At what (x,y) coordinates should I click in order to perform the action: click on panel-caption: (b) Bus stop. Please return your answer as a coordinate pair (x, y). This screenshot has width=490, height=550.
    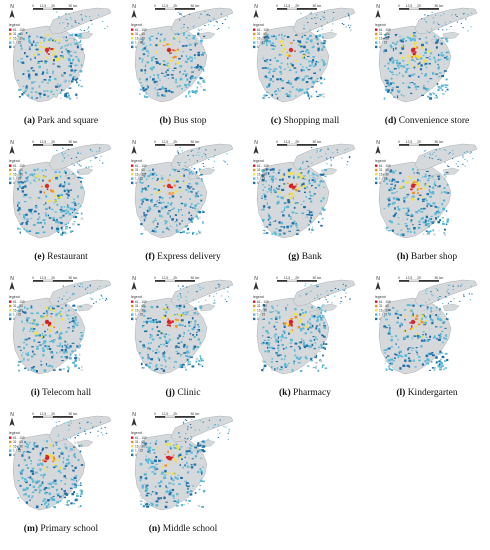
    Looking at the image, I should click on (183, 121).